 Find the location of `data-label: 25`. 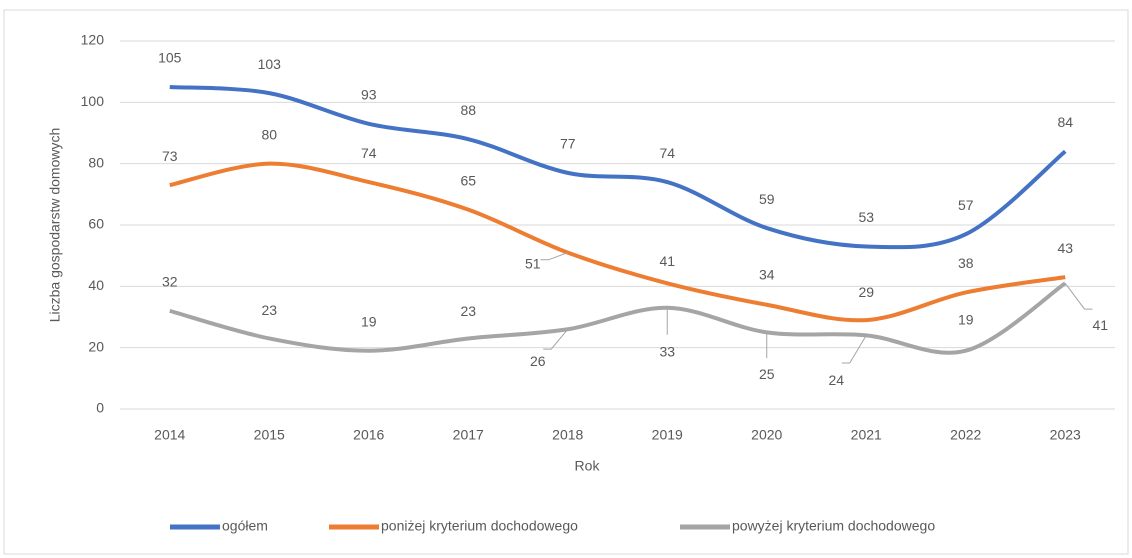

data-label: 25 is located at coordinates (767, 374).